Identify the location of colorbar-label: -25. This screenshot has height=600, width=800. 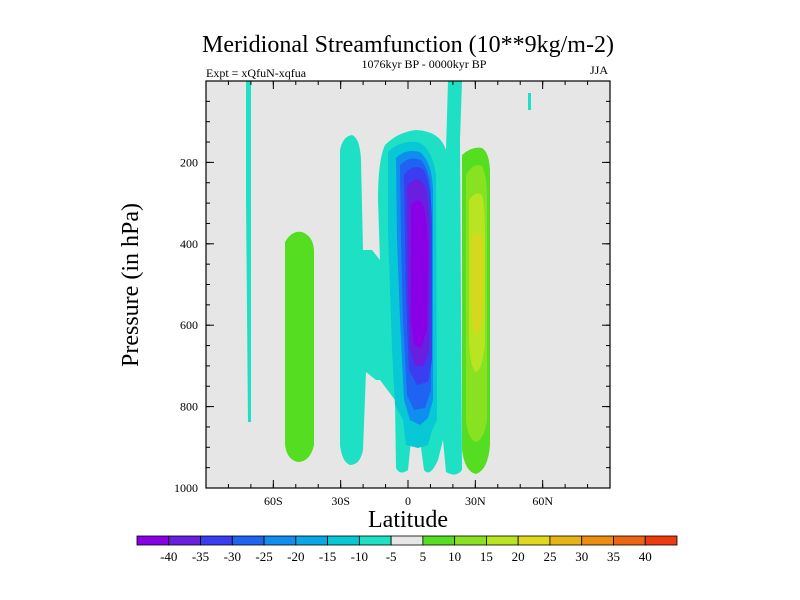
(263, 556).